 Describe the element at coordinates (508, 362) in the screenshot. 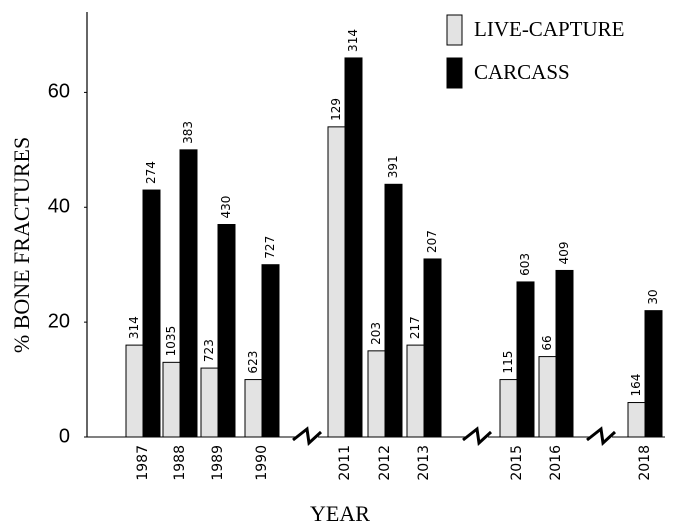

I see `data-label: 115` at that location.